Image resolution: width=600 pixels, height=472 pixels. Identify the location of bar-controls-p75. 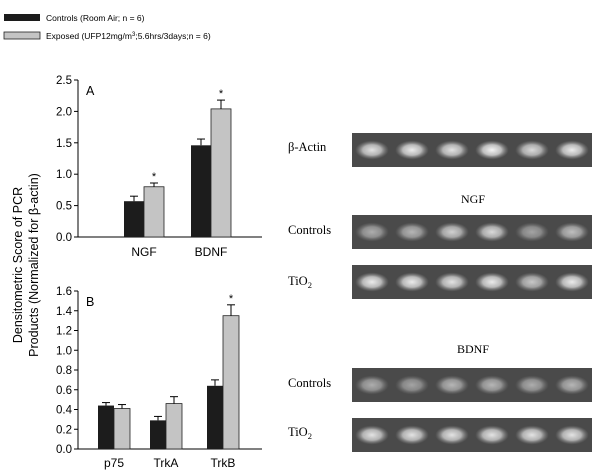
(106, 427).